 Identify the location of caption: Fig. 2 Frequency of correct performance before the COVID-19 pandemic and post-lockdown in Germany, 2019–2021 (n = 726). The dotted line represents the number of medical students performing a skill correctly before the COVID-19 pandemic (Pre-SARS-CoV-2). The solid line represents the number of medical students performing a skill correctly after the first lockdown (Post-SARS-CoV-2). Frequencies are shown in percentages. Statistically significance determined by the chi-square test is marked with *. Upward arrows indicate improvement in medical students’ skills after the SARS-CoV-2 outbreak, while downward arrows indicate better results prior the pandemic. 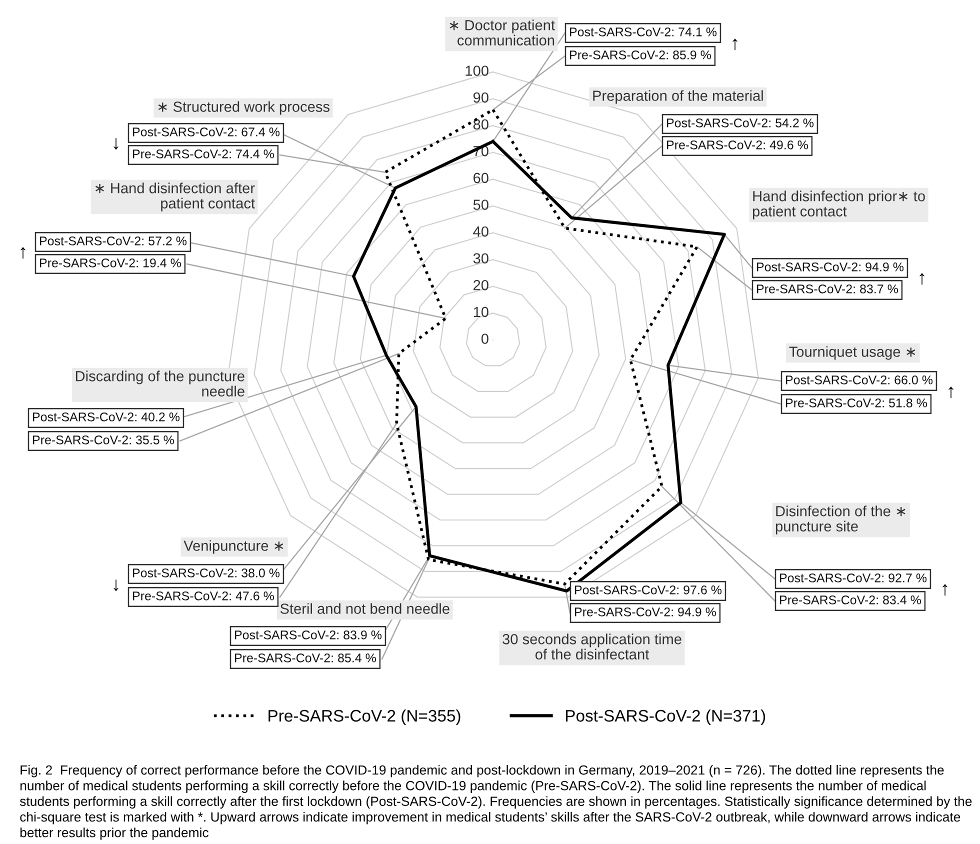
(496, 802).